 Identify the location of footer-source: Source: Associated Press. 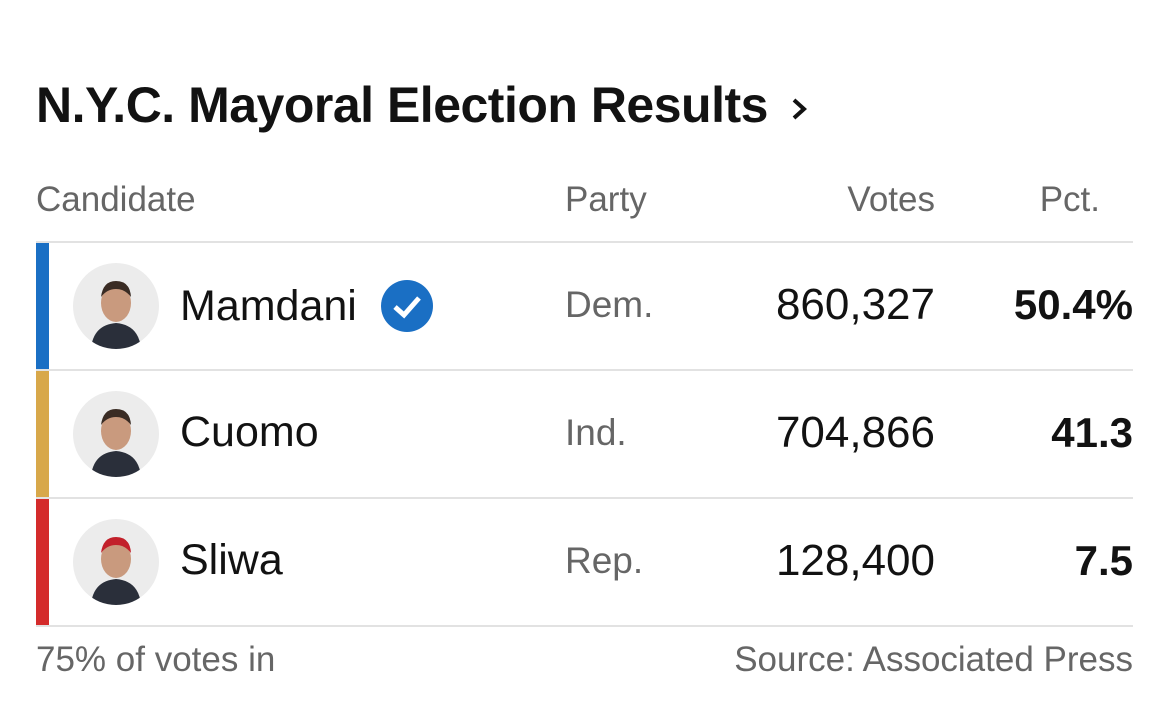
(933, 659).